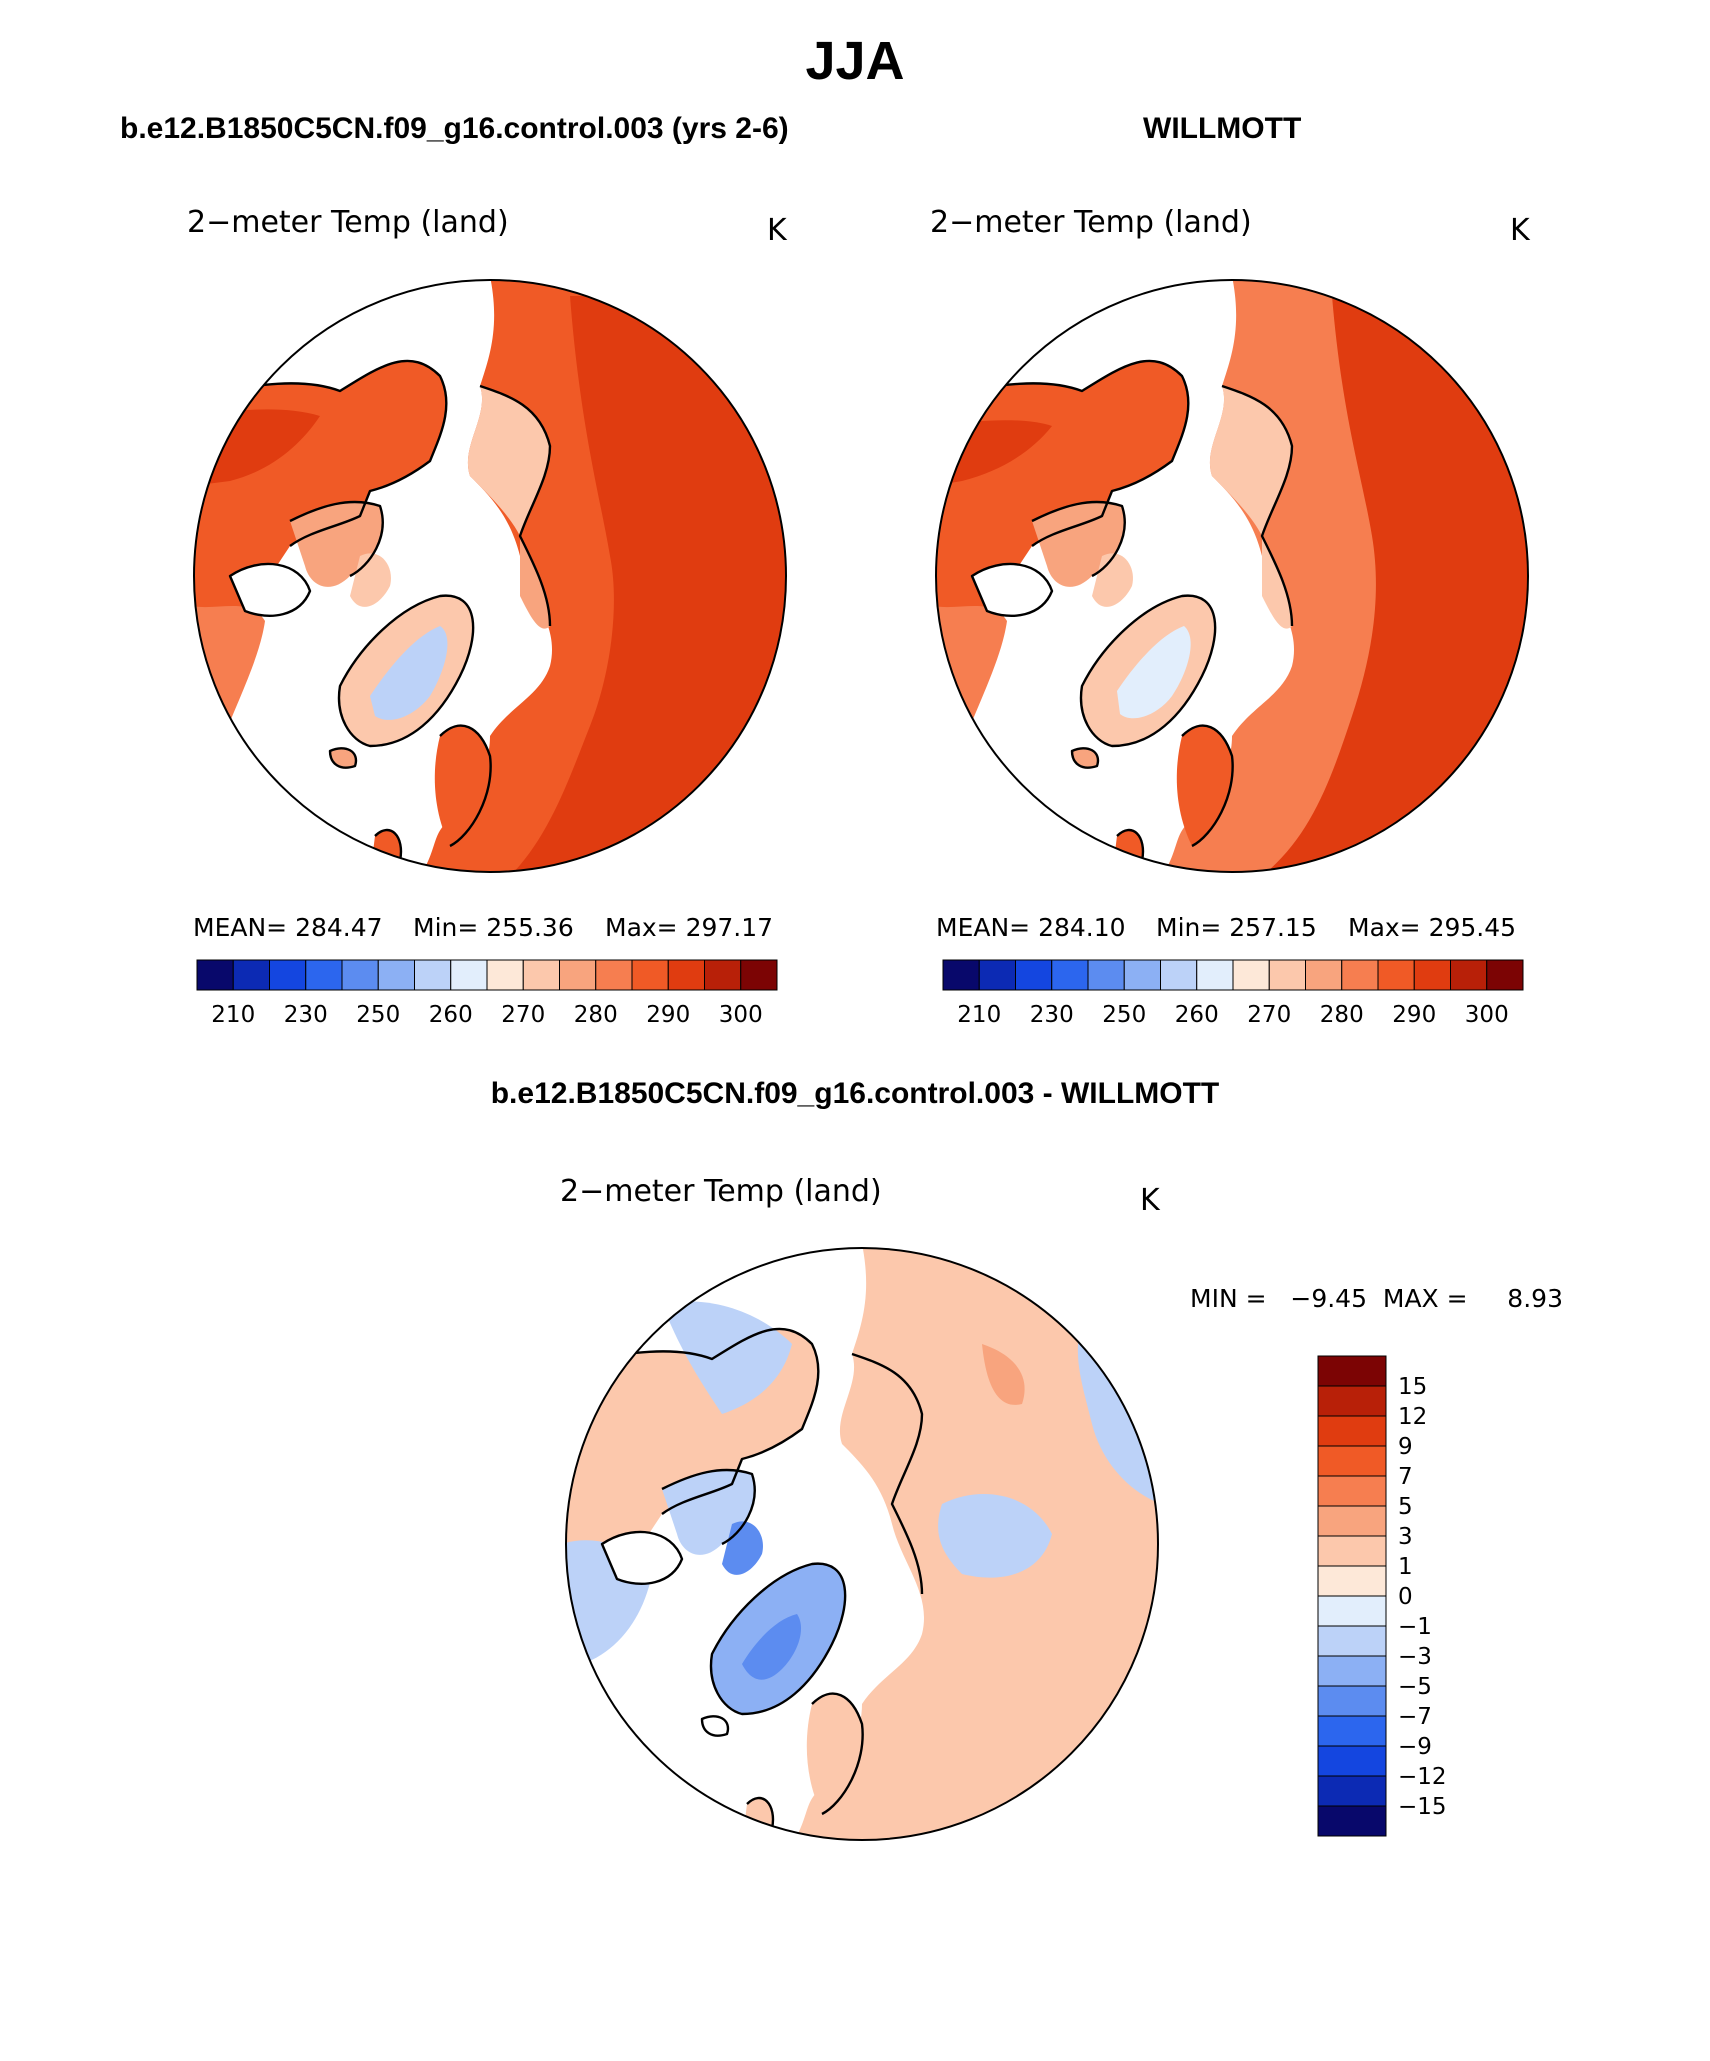  I want to click on panel-2-colorbar-tick-label: 280, so click(1342, 1015).